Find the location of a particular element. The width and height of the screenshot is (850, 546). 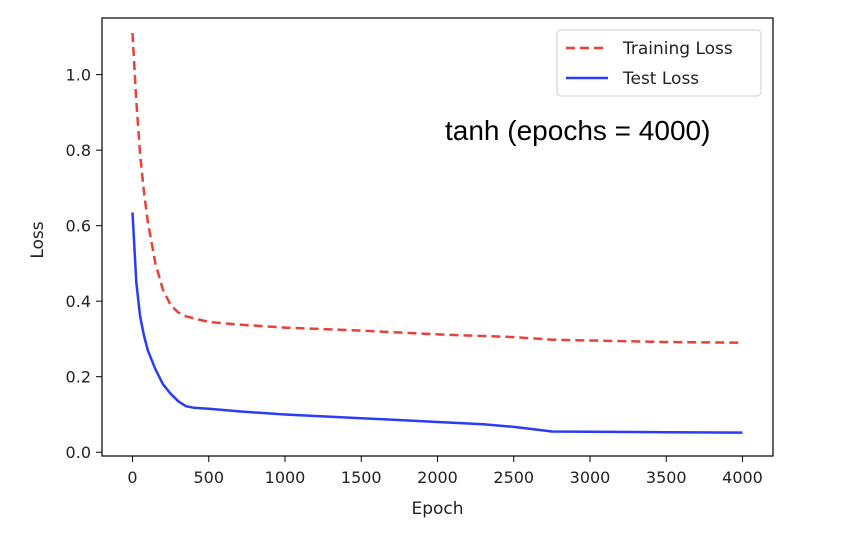

legend: Training Loss Test Loss is located at coordinates (659, 63).